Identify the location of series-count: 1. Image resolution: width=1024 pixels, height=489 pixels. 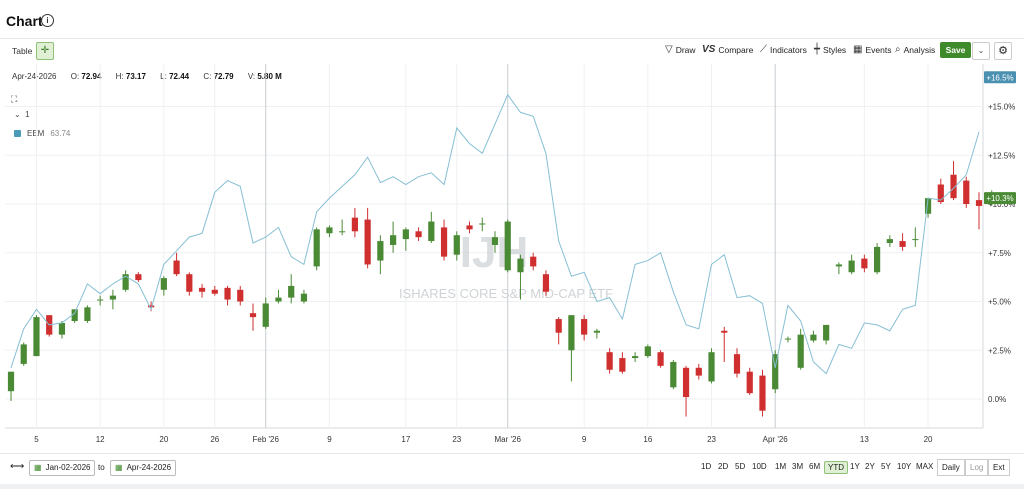
(27, 114).